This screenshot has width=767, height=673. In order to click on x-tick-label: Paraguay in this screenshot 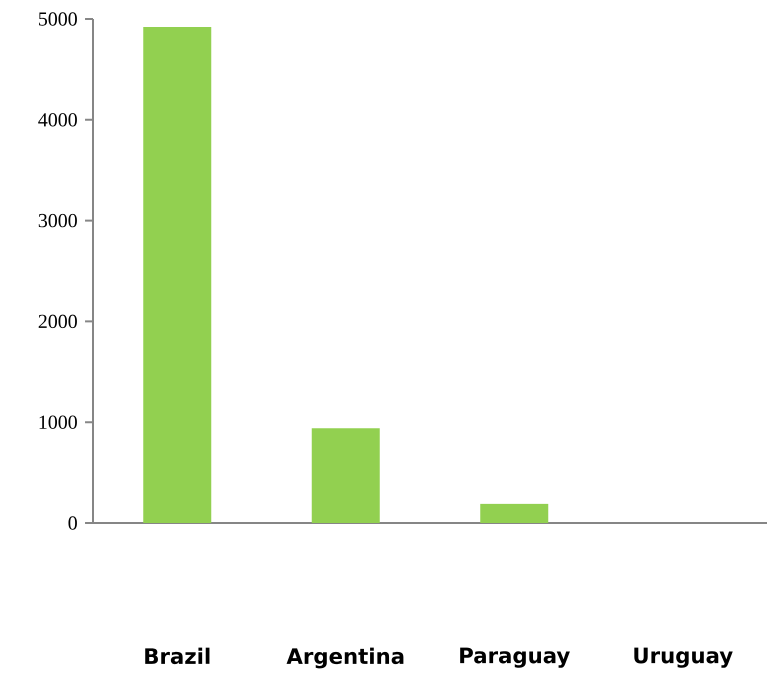, I will do `click(515, 658)`.